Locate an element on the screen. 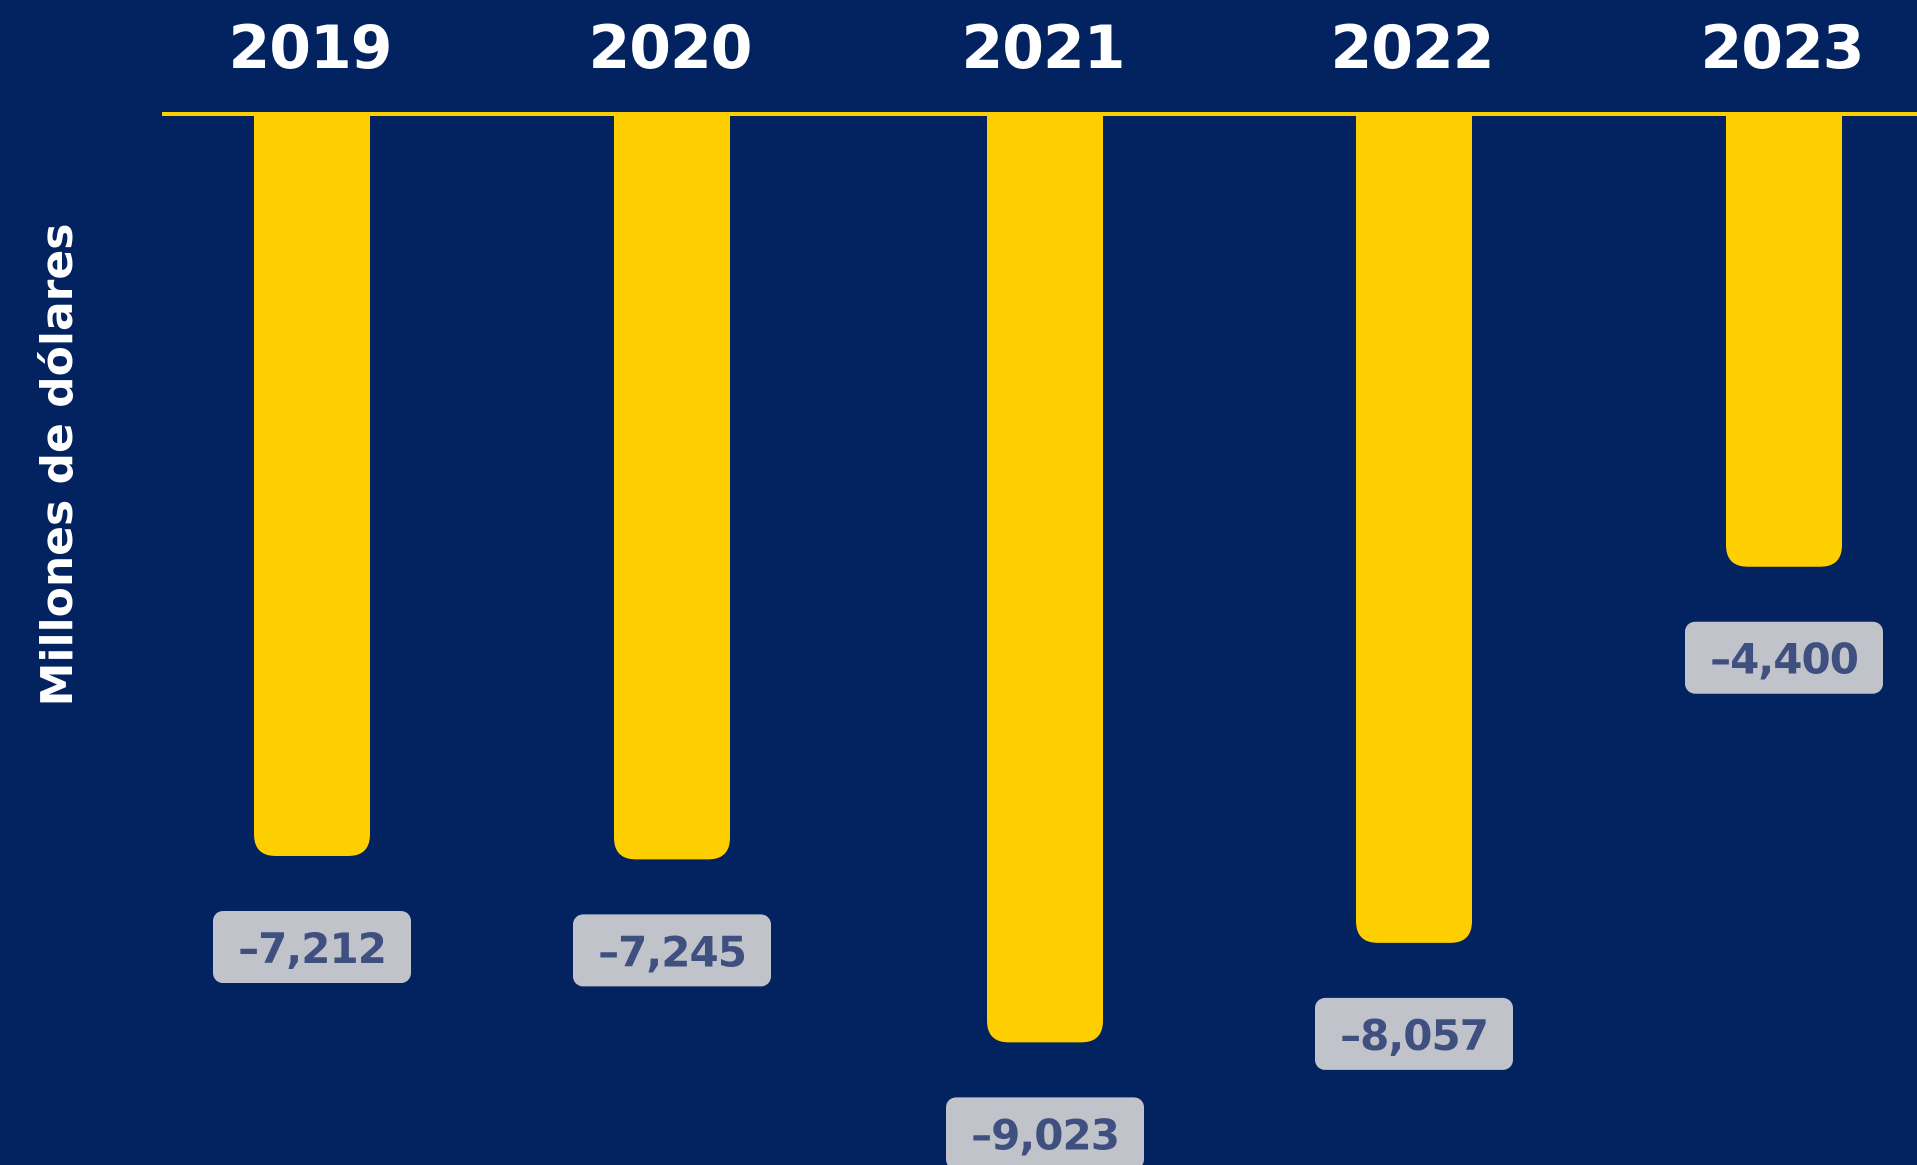 The width and height of the screenshot is (1917, 1165). value-label-2023: –4,400 is located at coordinates (1784, 659).